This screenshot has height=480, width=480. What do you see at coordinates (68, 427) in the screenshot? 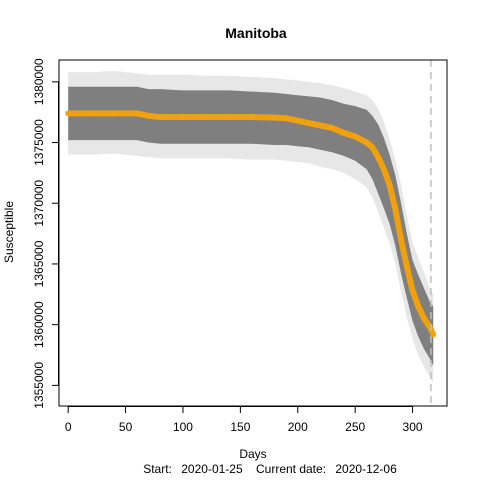
I see `x-tick-label: 0` at bounding box center [68, 427].